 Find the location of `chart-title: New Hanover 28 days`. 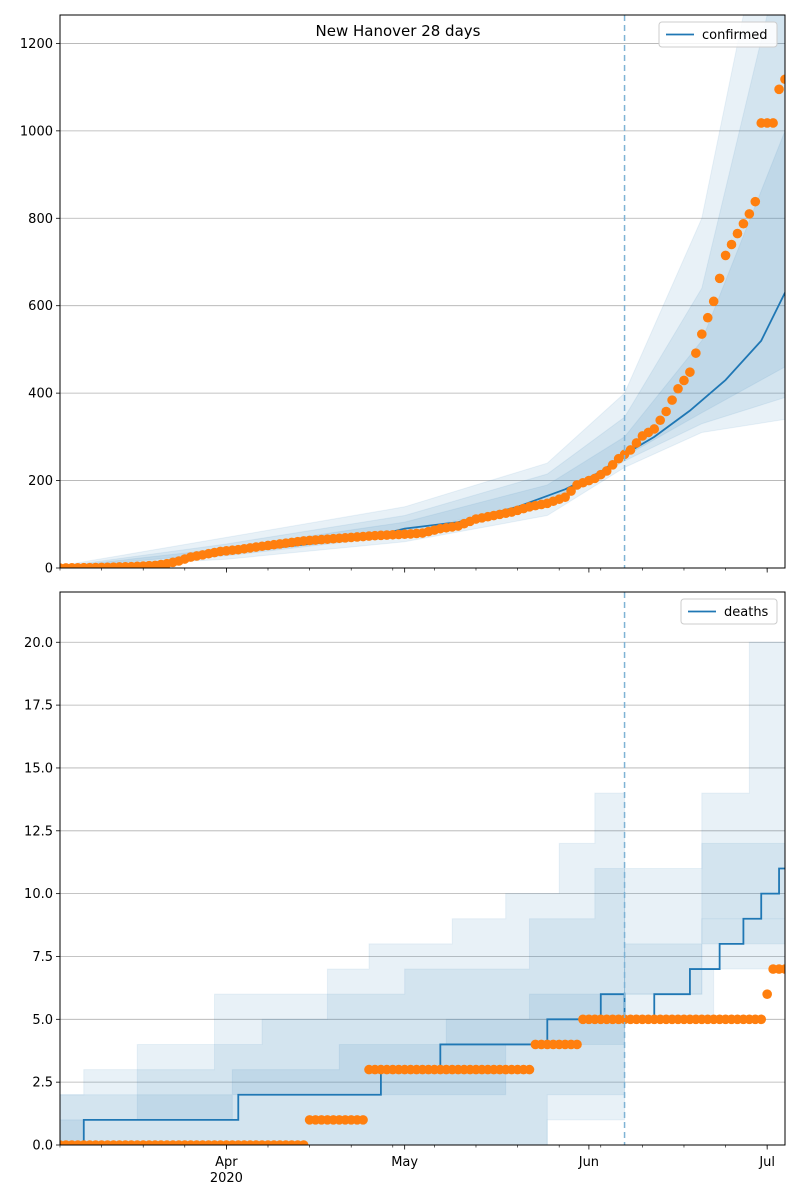

chart-title: New Hanover 28 days is located at coordinates (398, 31).